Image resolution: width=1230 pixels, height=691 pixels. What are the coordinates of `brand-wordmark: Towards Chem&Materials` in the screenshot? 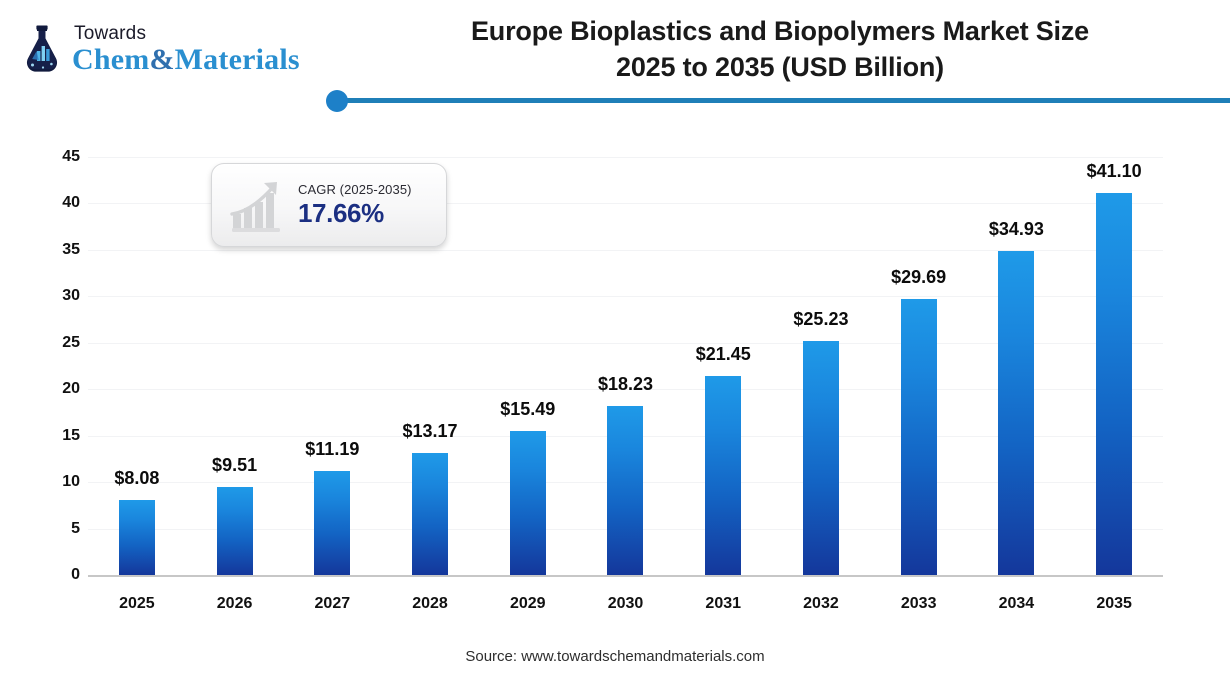 It's located at (186, 49).